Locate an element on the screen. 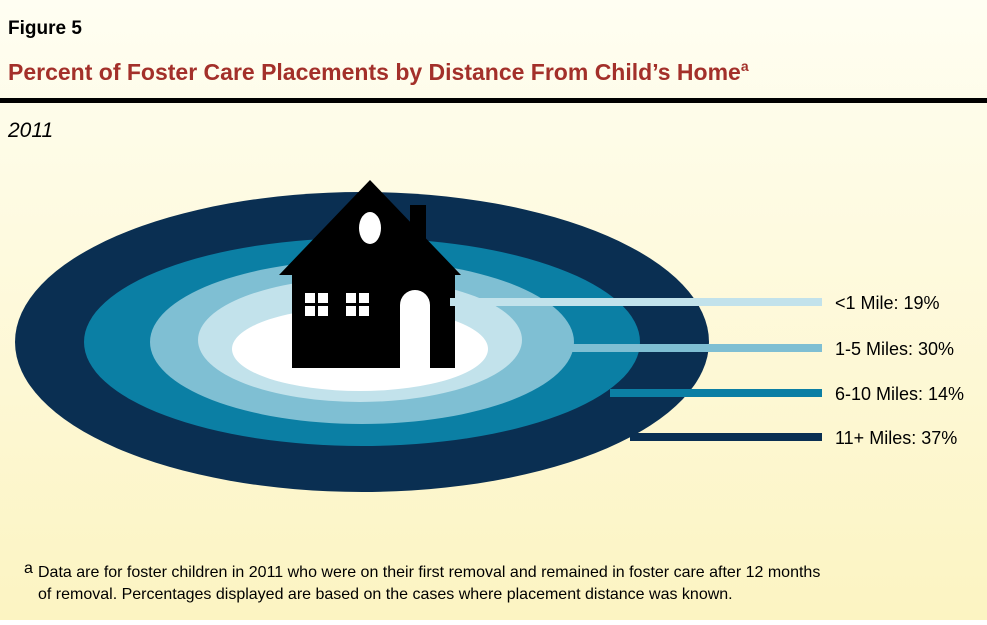  value-label: 1-5 Miles: 30% is located at coordinates (894, 349).